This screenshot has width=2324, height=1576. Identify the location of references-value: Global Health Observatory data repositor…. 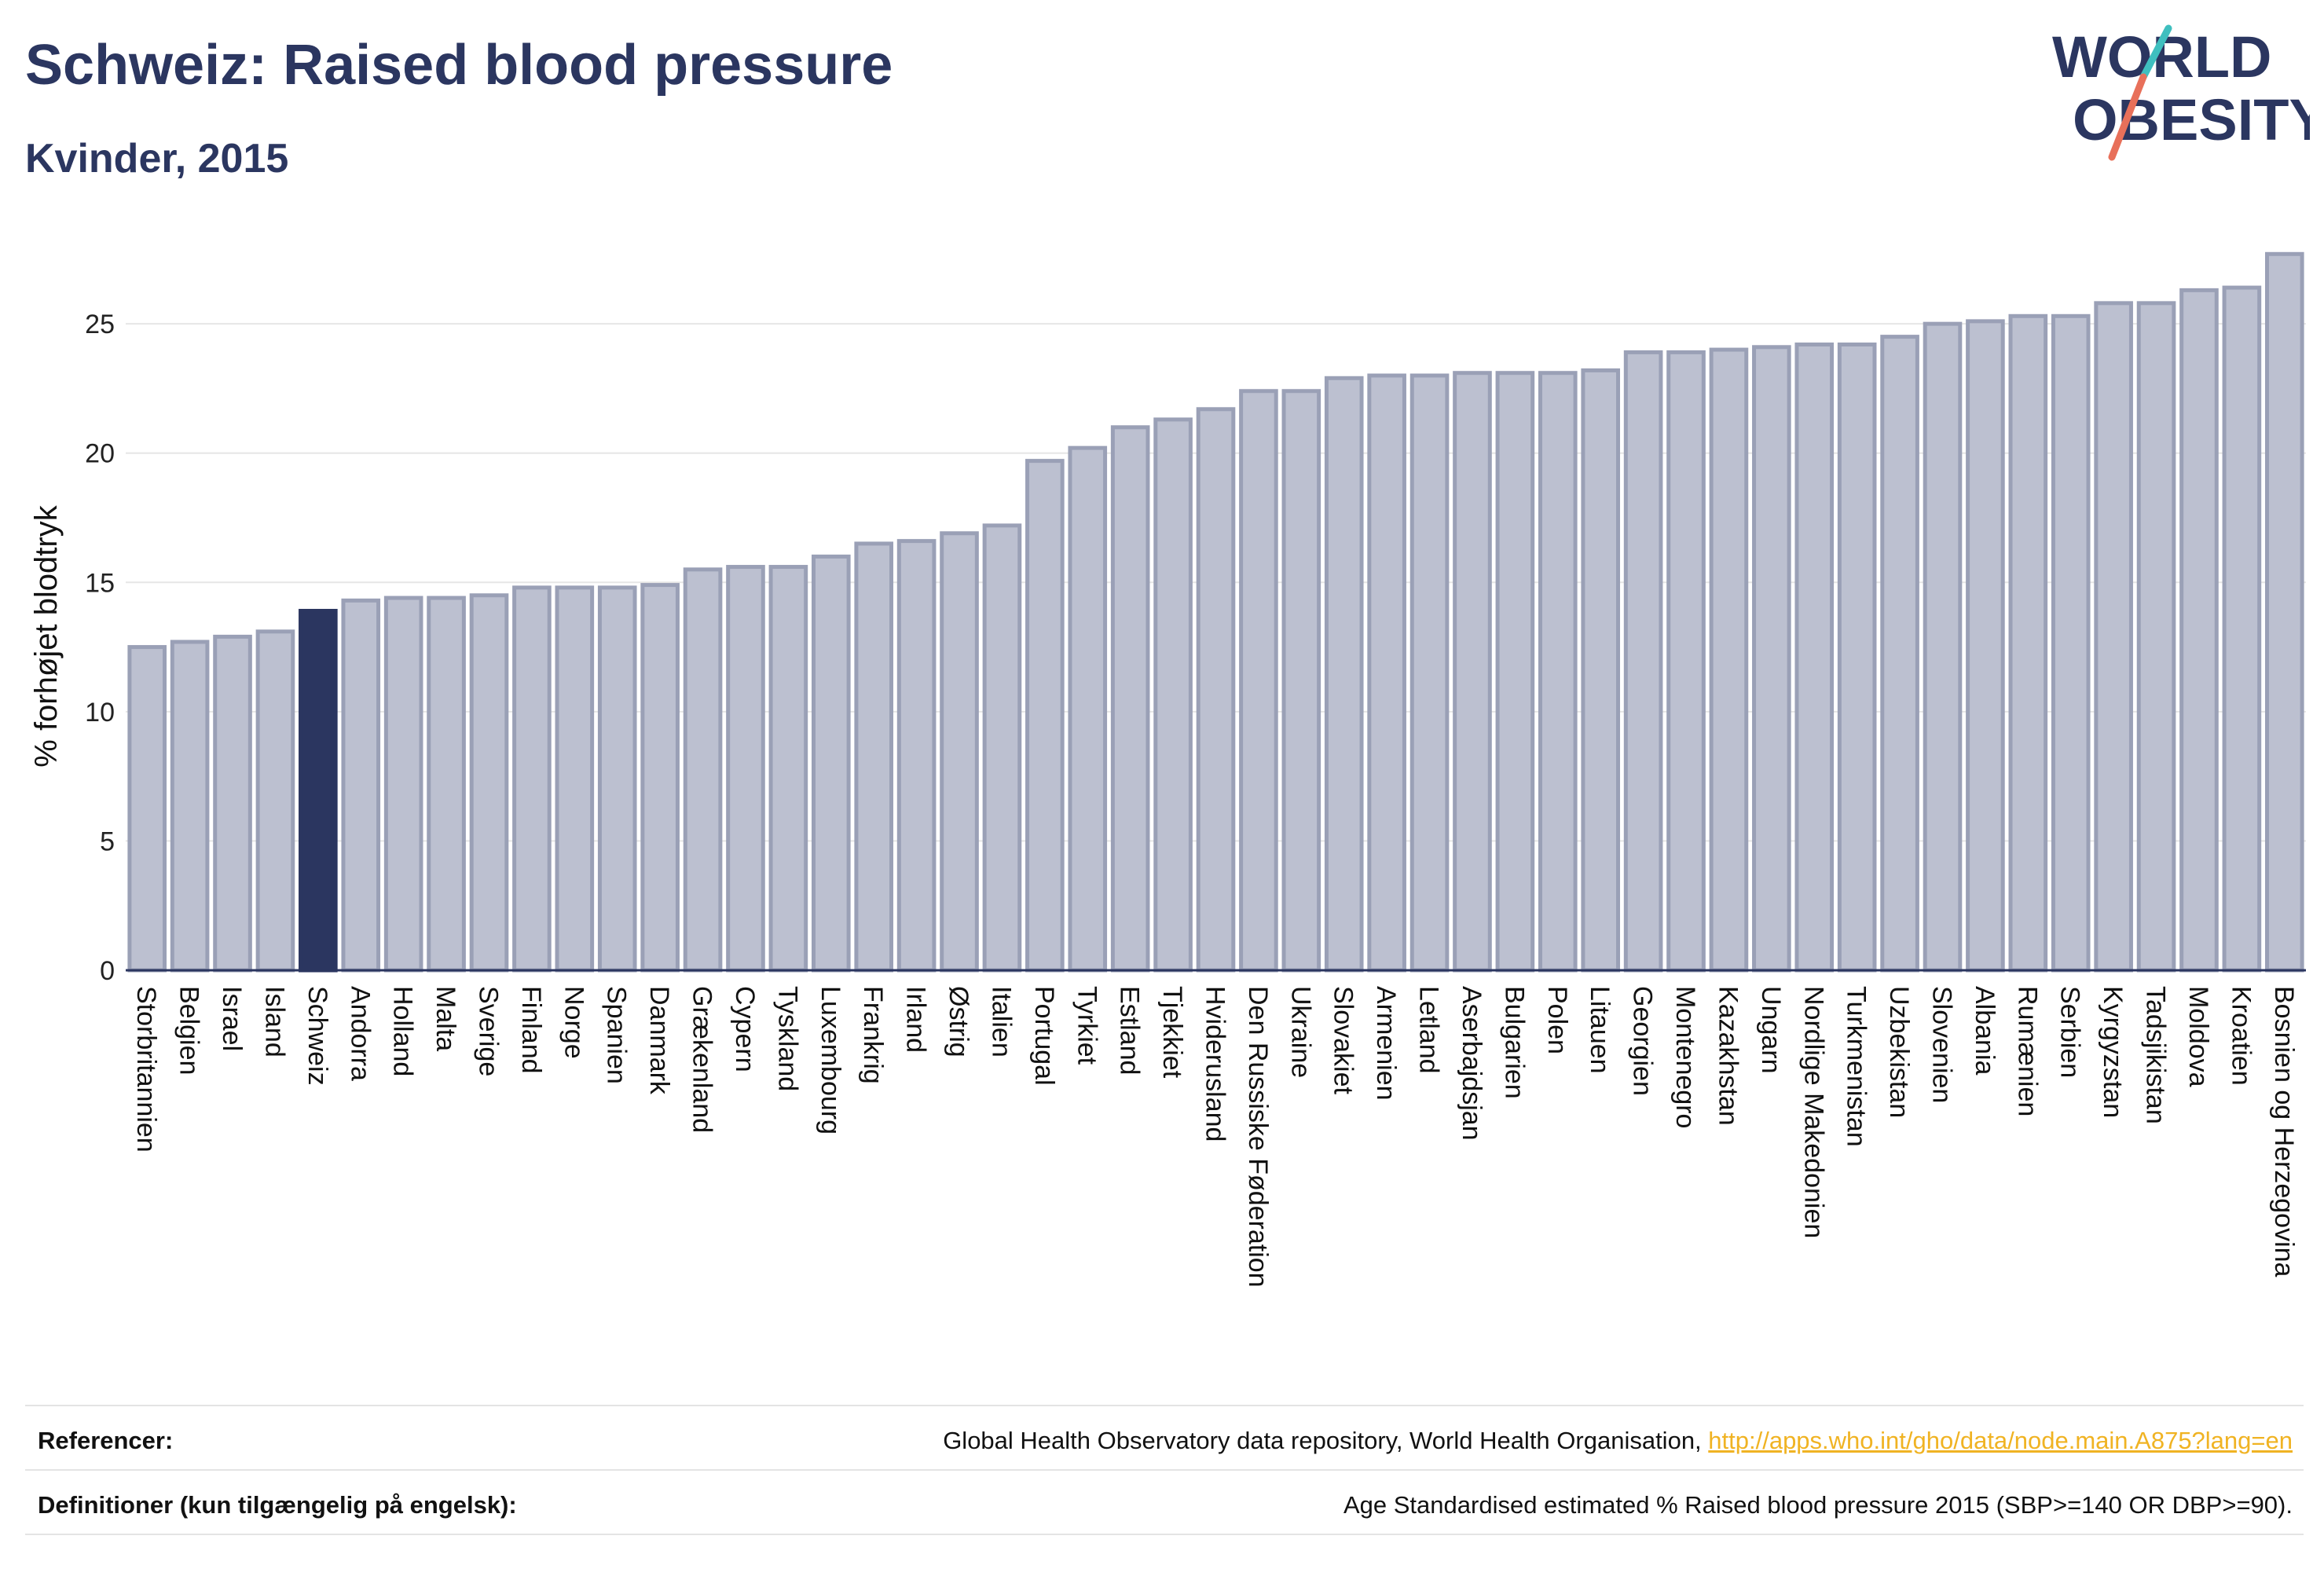
(1618, 1441).